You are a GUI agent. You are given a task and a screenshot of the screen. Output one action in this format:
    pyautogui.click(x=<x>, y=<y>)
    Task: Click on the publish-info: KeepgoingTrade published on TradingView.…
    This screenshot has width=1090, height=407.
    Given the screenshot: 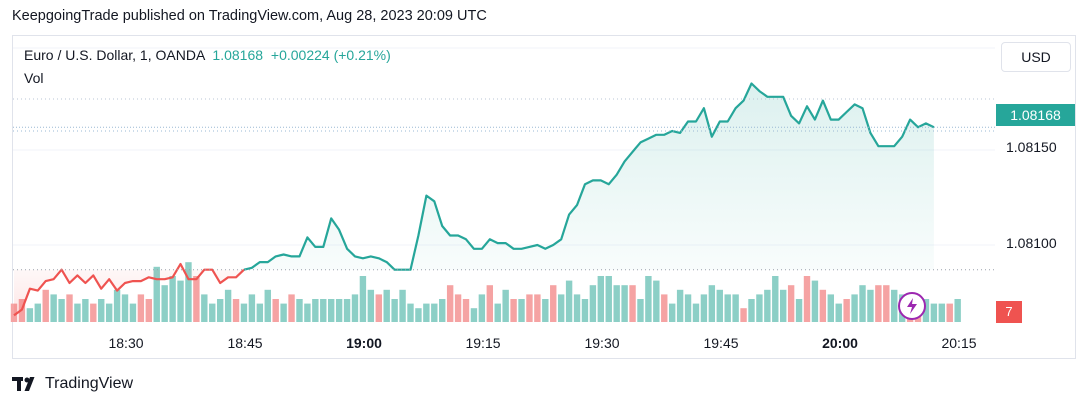 What is the action you would take?
    pyautogui.click(x=249, y=16)
    